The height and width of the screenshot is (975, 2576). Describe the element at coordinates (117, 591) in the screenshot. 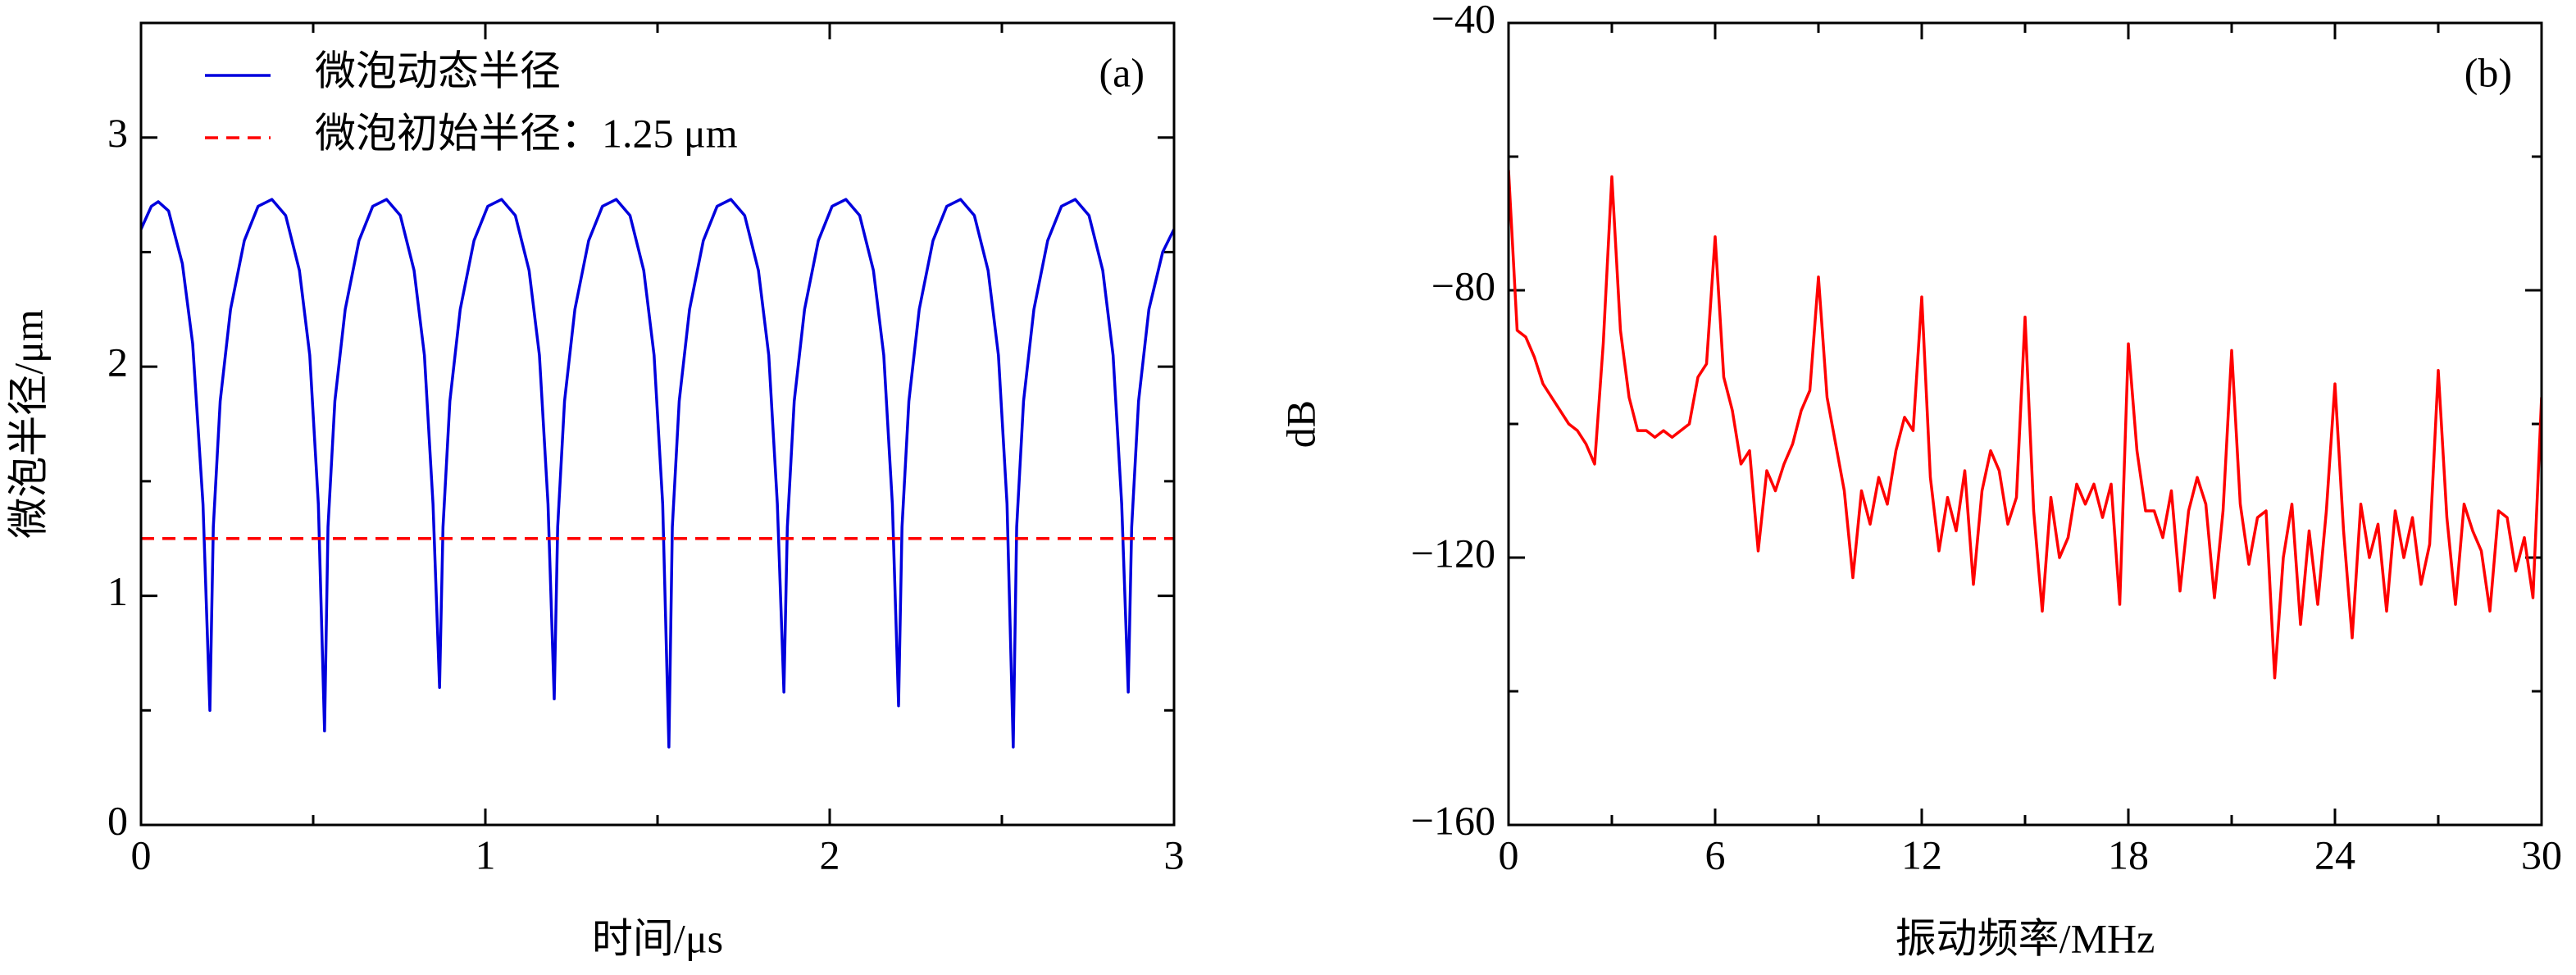

I see `y-tick-label: 1` at that location.